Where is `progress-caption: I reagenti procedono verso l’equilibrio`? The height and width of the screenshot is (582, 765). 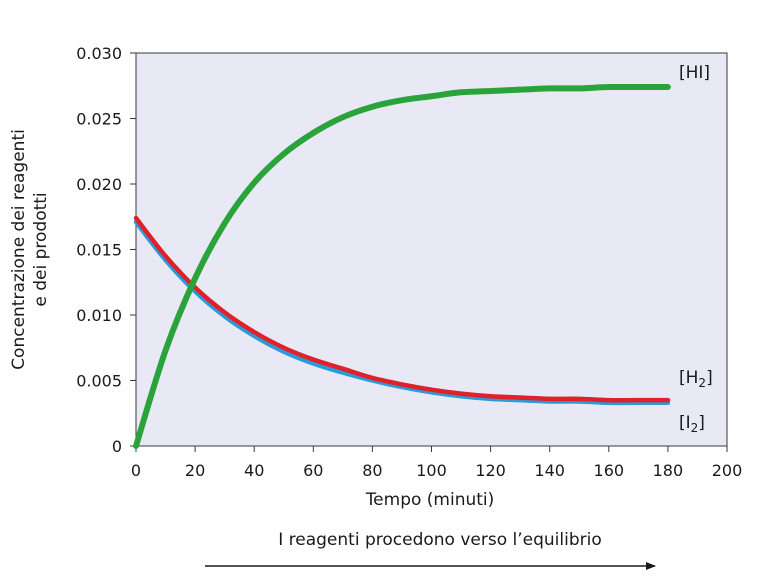
progress-caption: I reagenti procedono verso l’equilibrio is located at coordinates (440, 540).